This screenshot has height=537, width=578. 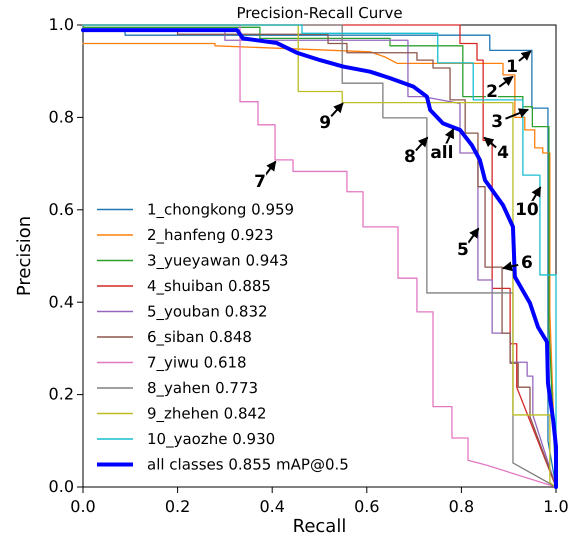 What do you see at coordinates (497, 122) in the screenshot?
I see `annotation: 3` at bounding box center [497, 122].